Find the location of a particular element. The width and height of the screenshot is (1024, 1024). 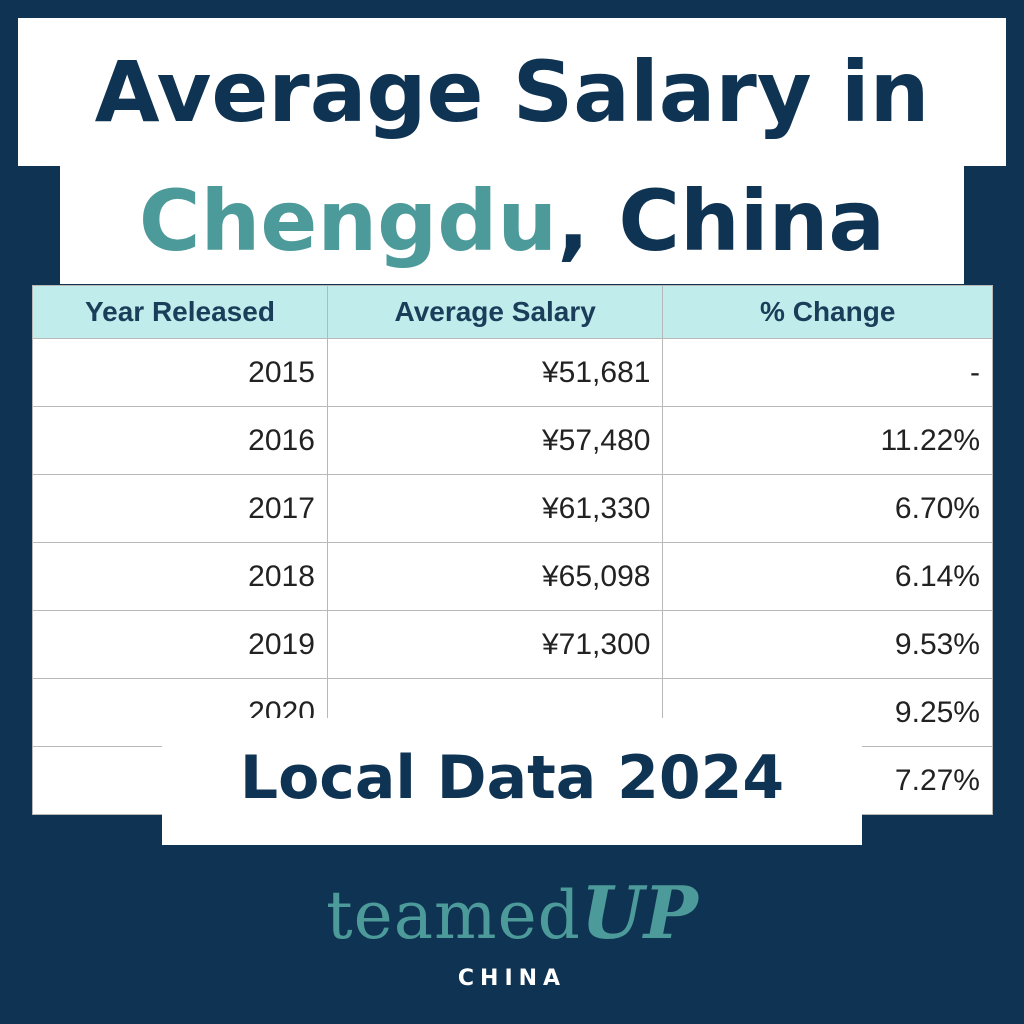

table-row: 2015 ¥51,681- is located at coordinates (512, 372).